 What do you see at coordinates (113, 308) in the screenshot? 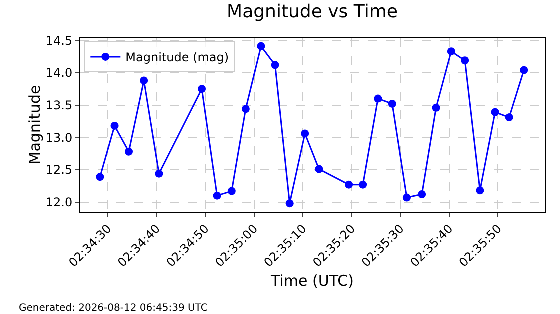
I see `text: Generated: 2026-08-12 06:45:39 UTC` at bounding box center [113, 308].